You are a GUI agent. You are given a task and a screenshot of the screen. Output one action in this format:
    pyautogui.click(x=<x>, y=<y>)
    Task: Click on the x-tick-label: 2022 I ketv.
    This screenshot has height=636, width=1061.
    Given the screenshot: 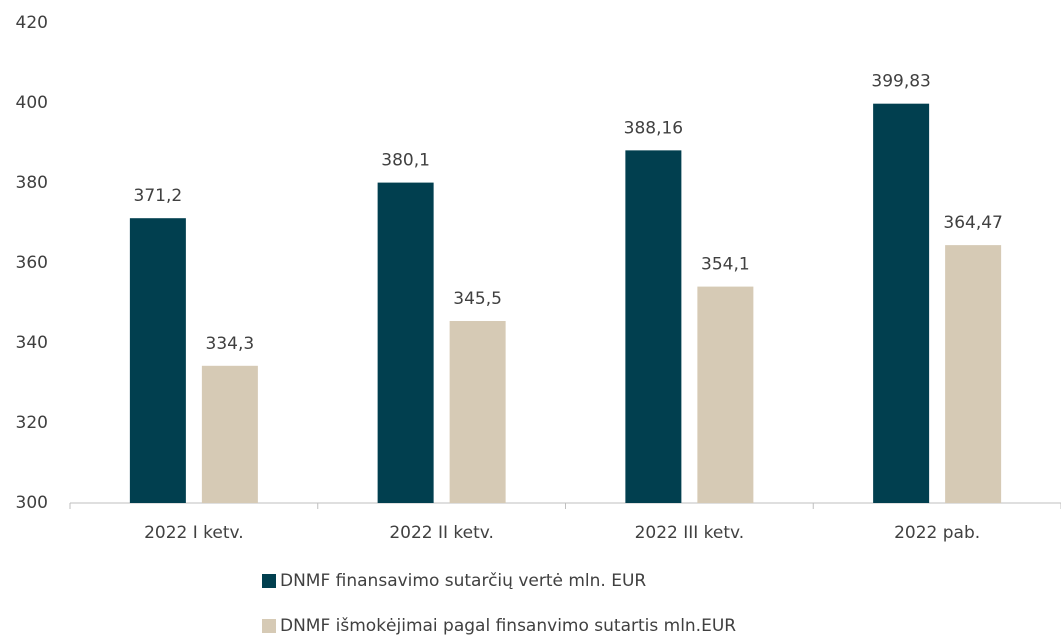 What is the action you would take?
    pyautogui.click(x=194, y=533)
    